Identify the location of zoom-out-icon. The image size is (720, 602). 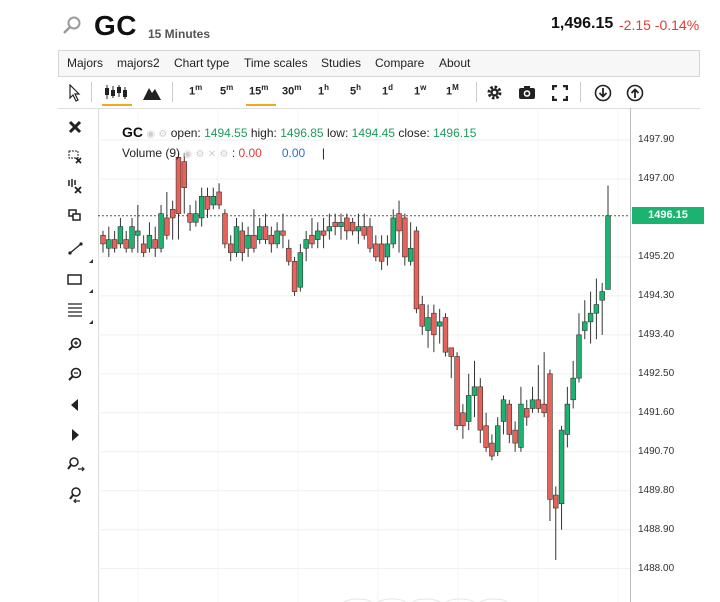
(75, 375).